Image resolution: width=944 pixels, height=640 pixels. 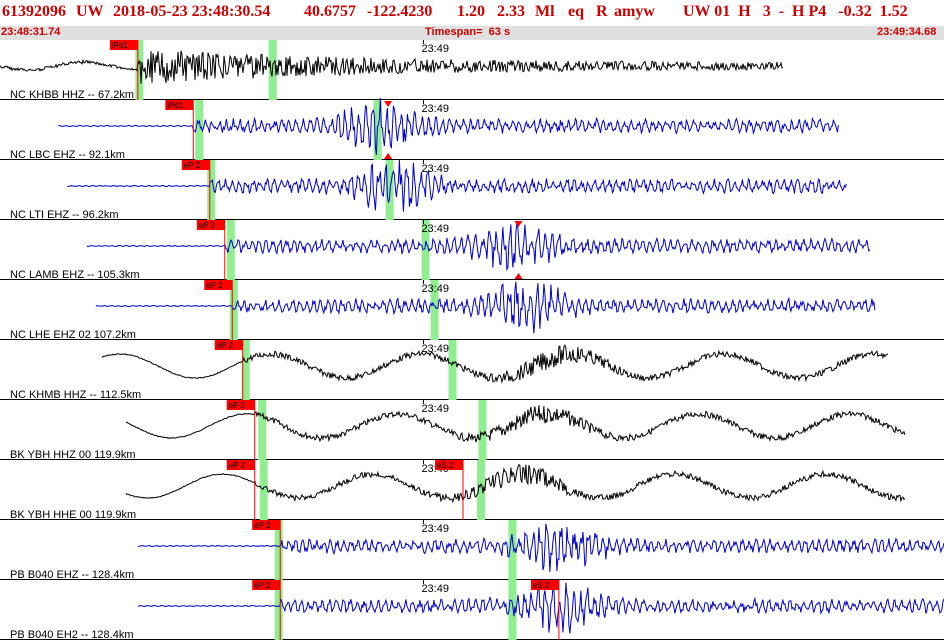 I want to click on start-time: 23:48:31.74, so click(x=31, y=32).